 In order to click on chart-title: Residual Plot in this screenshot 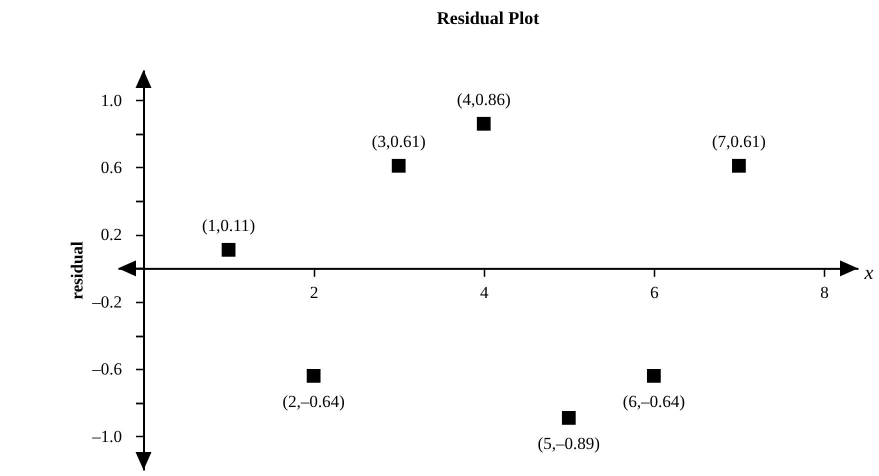, I will do `click(488, 18)`.